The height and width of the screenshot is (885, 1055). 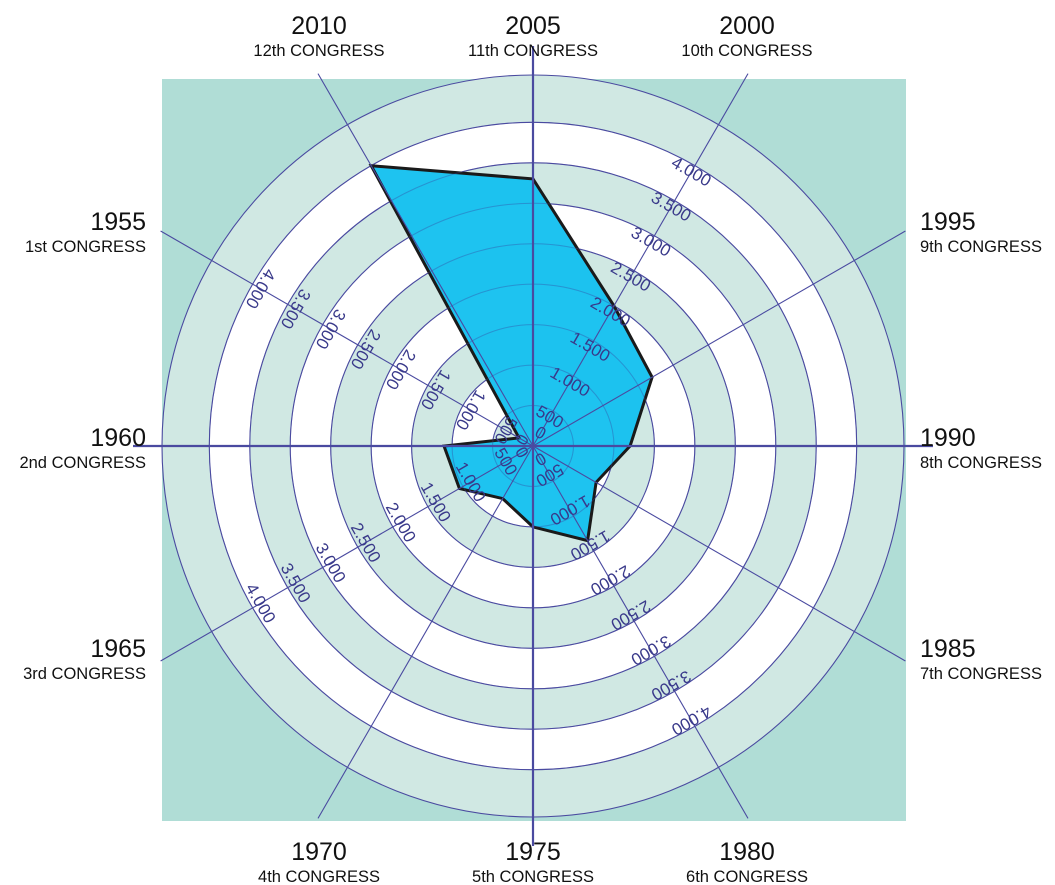 What do you see at coordinates (640, 632) in the screenshot?
I see `spoke-1980` at bounding box center [640, 632].